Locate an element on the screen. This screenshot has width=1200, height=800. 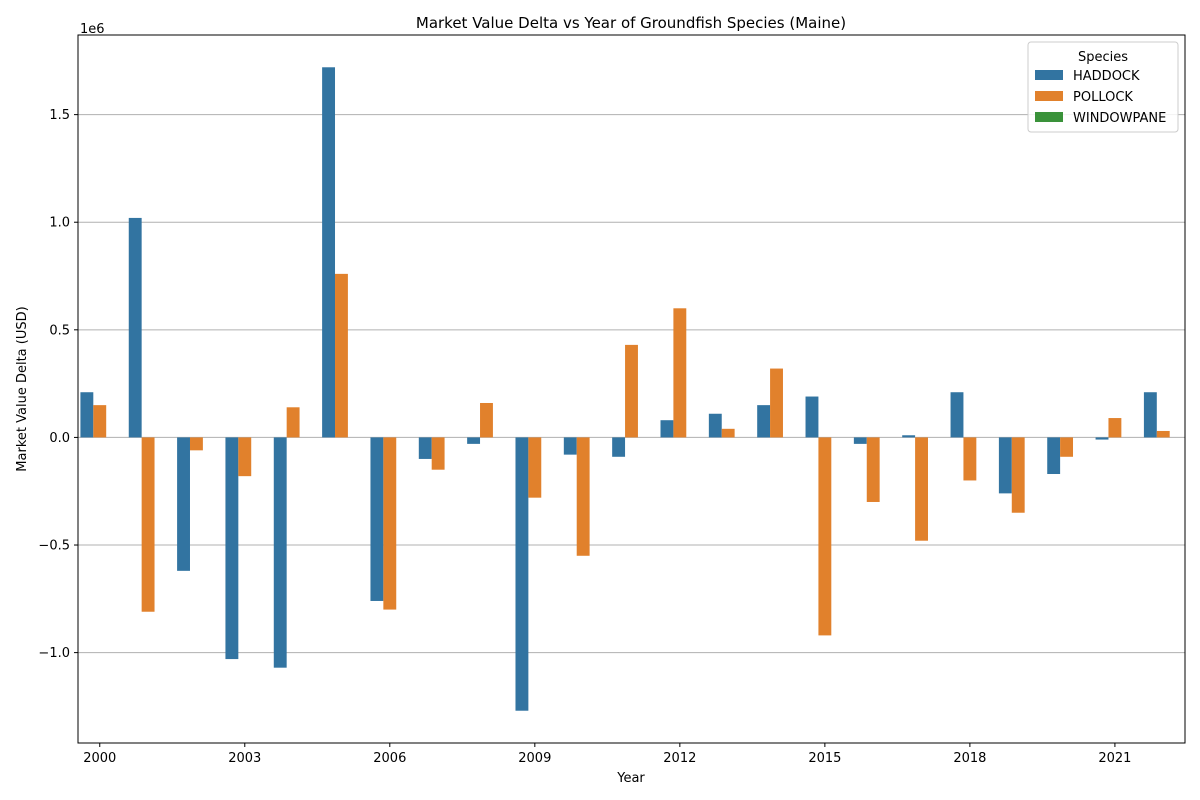
y-tick-label: −1.0 is located at coordinates (54, 653).